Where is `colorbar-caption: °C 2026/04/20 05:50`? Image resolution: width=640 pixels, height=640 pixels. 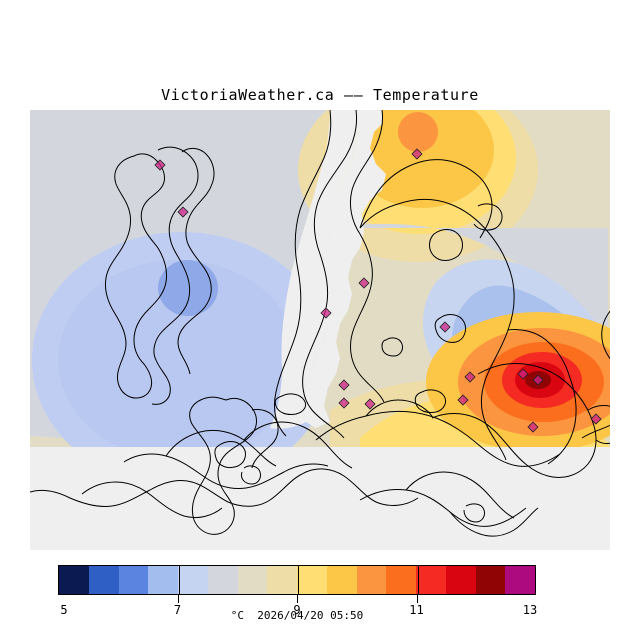
colorbar-caption: °C 2026/04/20 05:50 is located at coordinates (297, 615).